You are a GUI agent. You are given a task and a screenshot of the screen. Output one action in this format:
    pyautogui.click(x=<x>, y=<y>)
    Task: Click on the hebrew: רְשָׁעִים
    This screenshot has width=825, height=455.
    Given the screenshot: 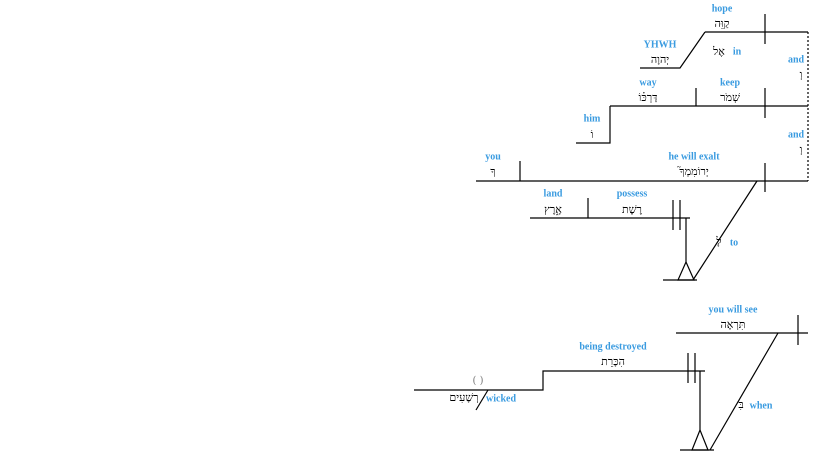 What is the action you would take?
    pyautogui.click(x=463, y=397)
    